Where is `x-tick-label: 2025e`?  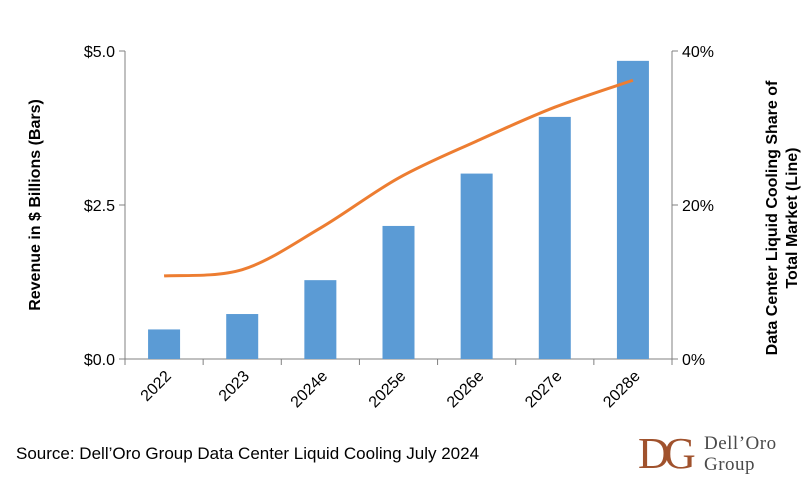 x-tick-label: 2025e is located at coordinates (388, 390).